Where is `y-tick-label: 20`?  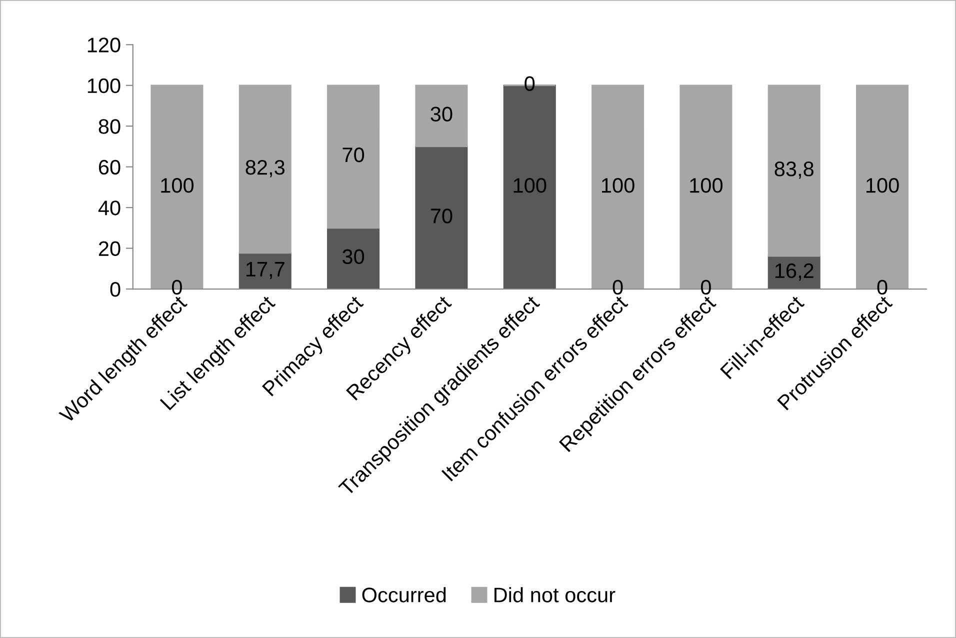 y-tick-label: 20 is located at coordinates (109, 248).